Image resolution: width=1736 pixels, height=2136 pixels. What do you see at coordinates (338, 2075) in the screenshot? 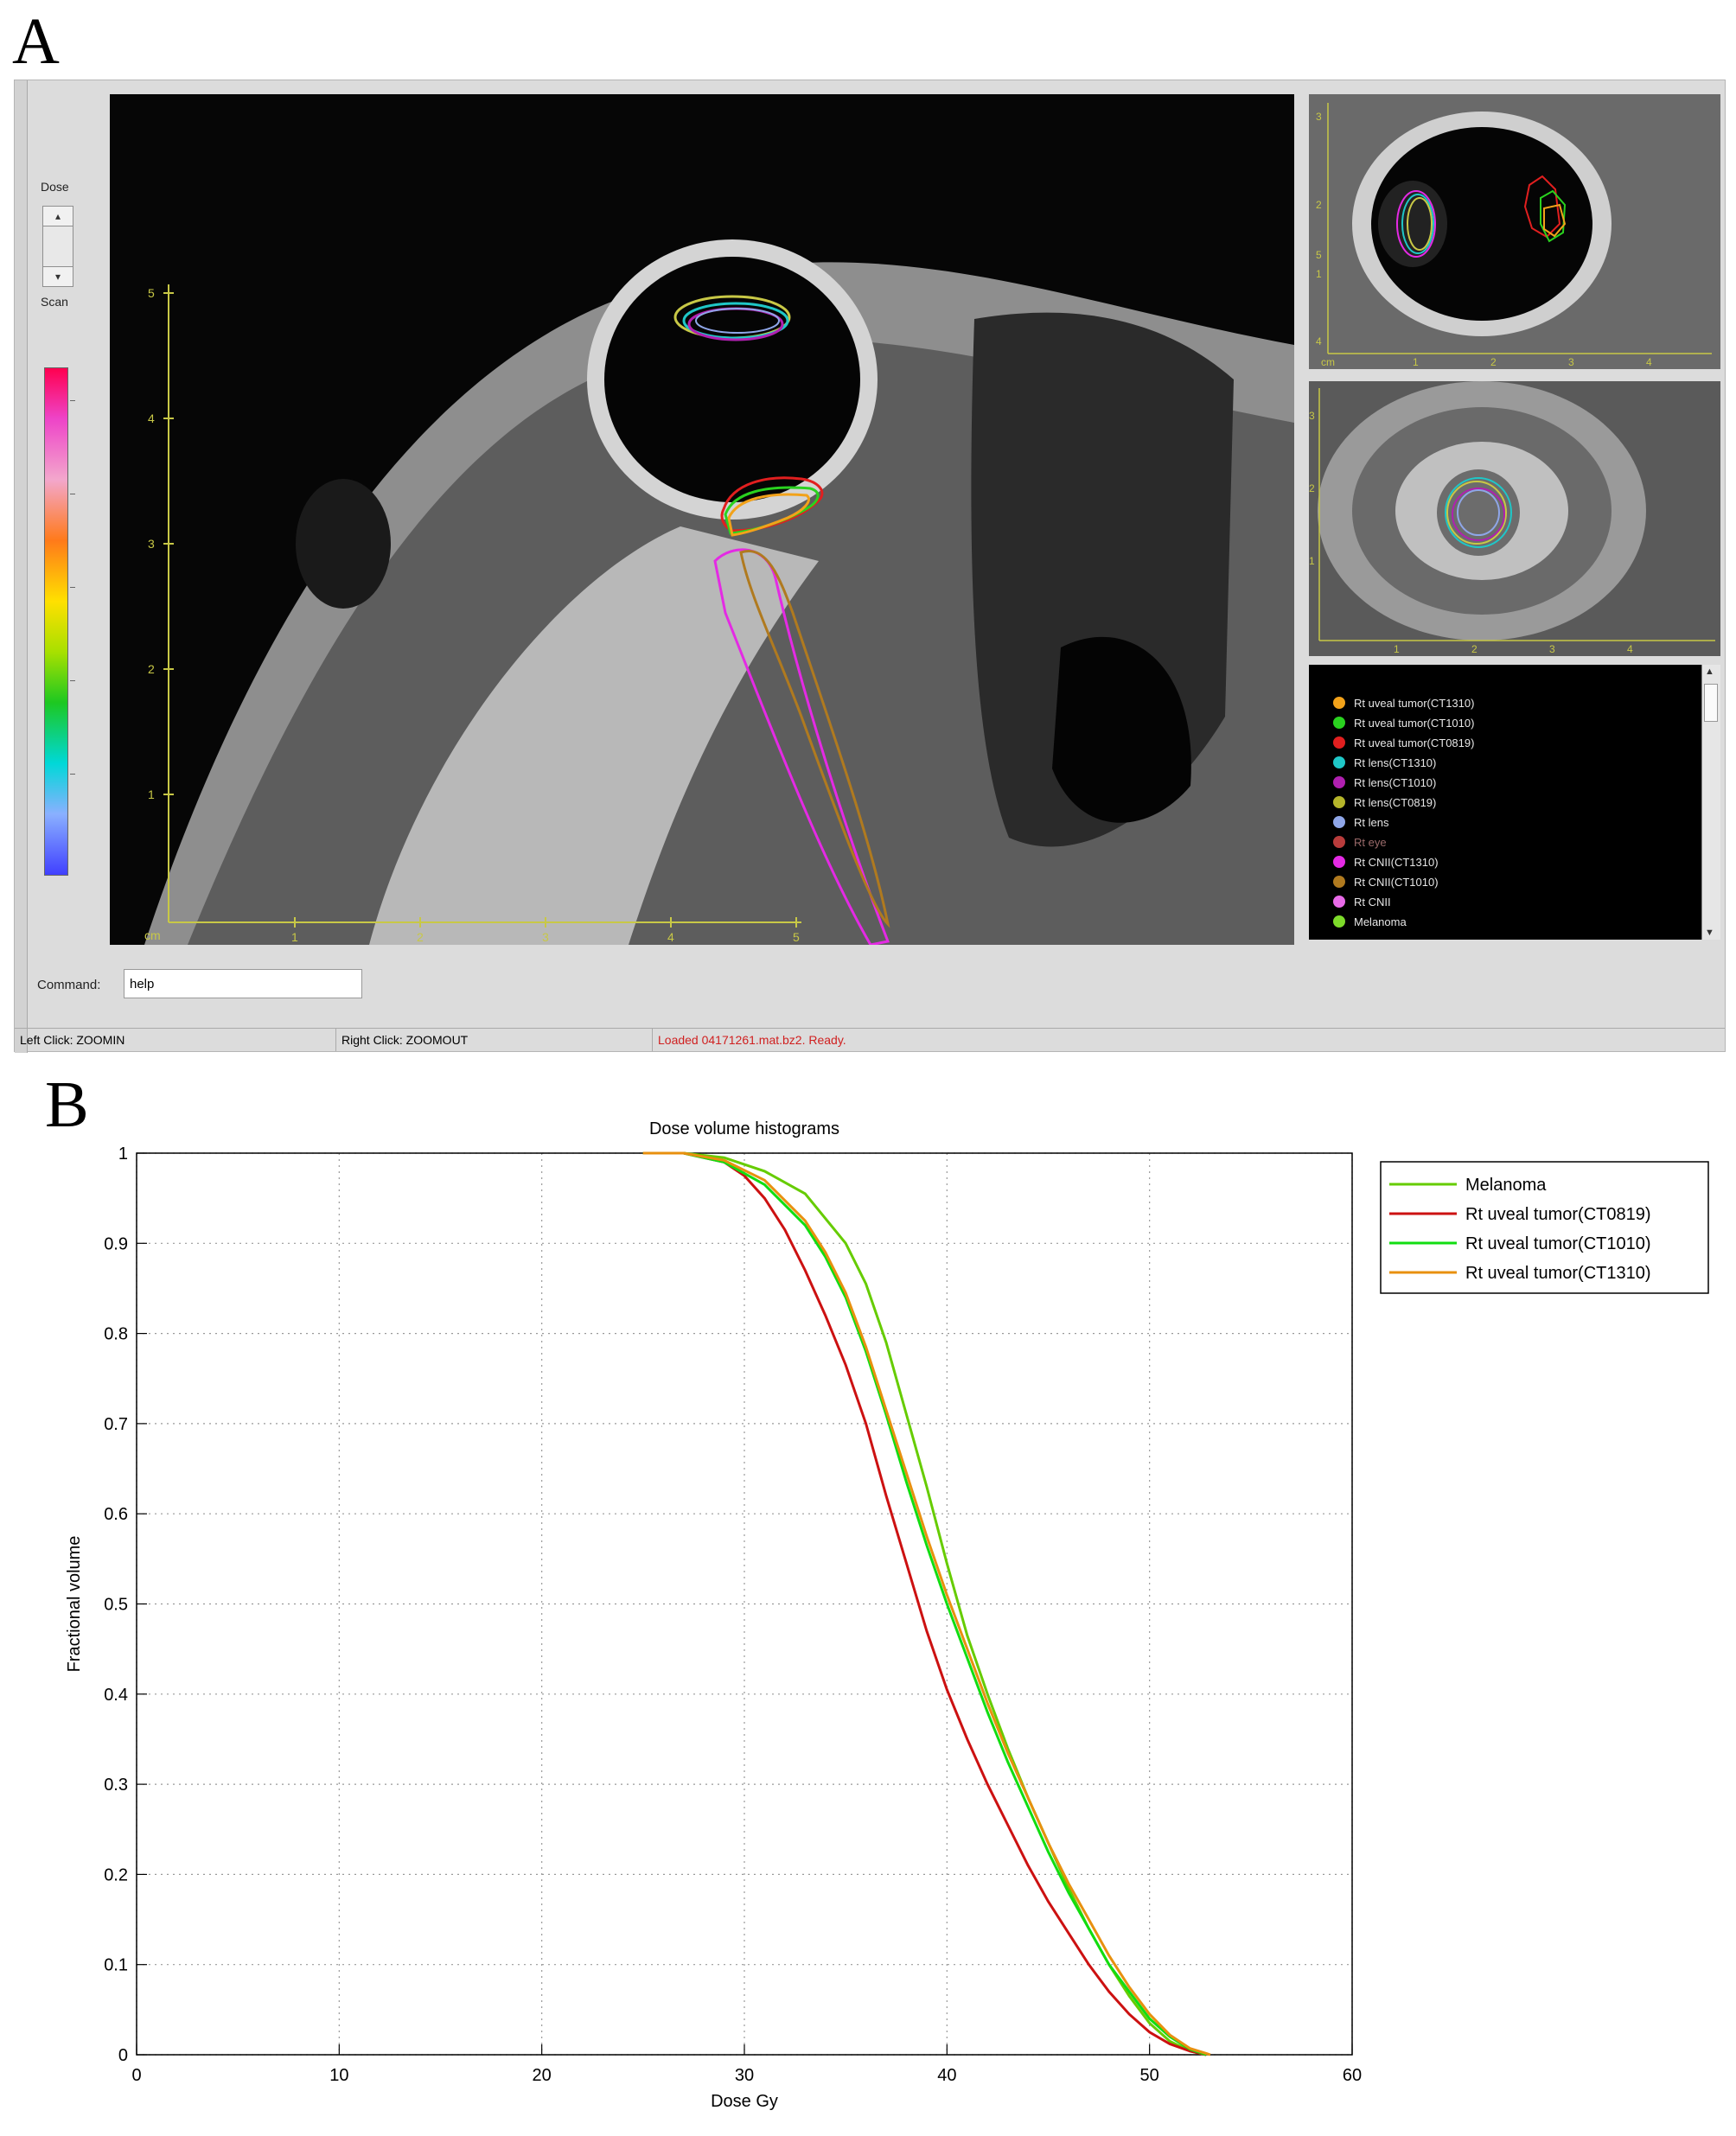
I see `x-tick-label: 10` at bounding box center [338, 2075].